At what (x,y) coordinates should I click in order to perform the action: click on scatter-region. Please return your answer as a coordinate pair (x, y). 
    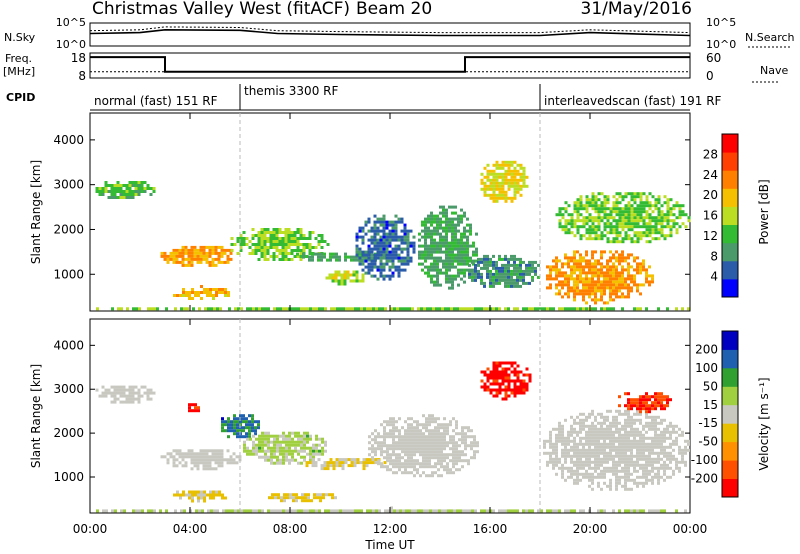
    Looking at the image, I should click on (201, 460).